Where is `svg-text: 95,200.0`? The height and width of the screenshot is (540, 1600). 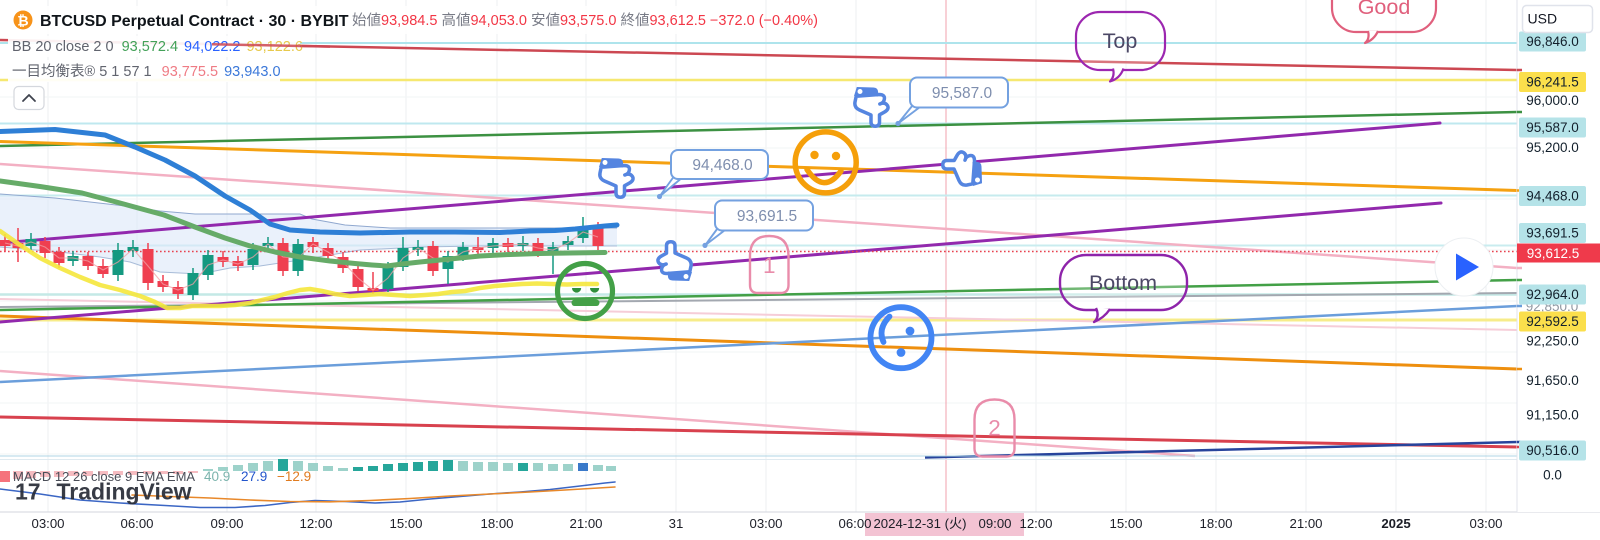 svg-text: 95,200.0 is located at coordinates (1552, 147).